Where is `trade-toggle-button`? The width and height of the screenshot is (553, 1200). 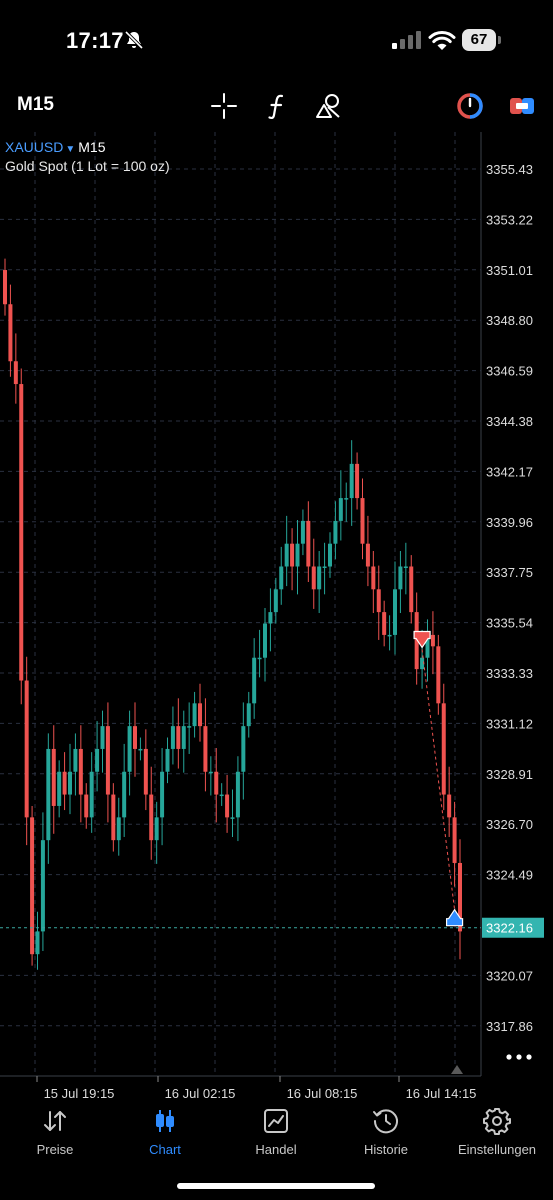
trade-toggle-button is located at coordinates (470, 106).